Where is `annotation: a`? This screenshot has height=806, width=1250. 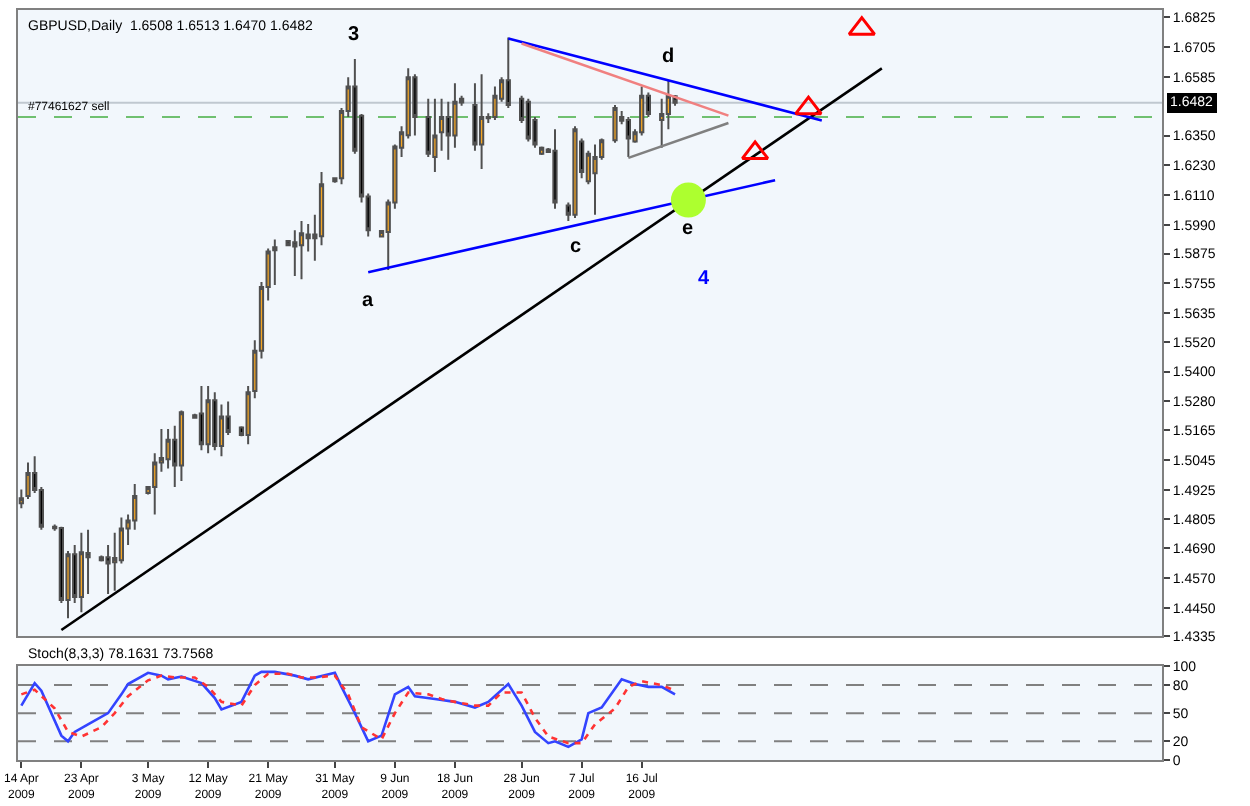 annotation: a is located at coordinates (368, 301).